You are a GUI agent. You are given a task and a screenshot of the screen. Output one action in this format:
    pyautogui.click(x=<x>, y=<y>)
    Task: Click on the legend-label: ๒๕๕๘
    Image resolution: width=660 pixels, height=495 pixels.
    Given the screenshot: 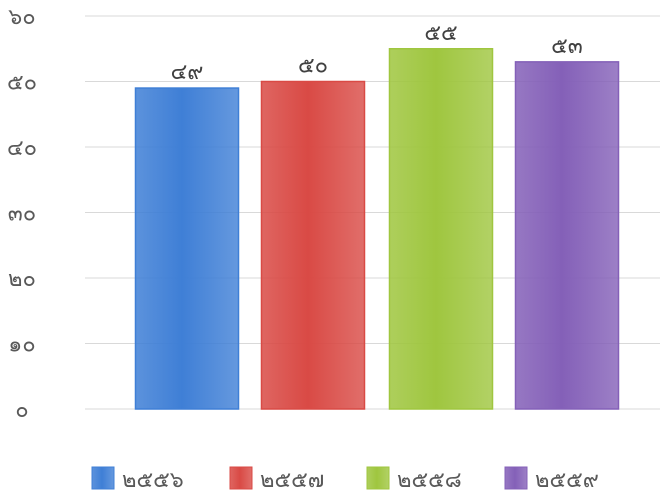 What is the action you would take?
    pyautogui.click(x=429, y=480)
    